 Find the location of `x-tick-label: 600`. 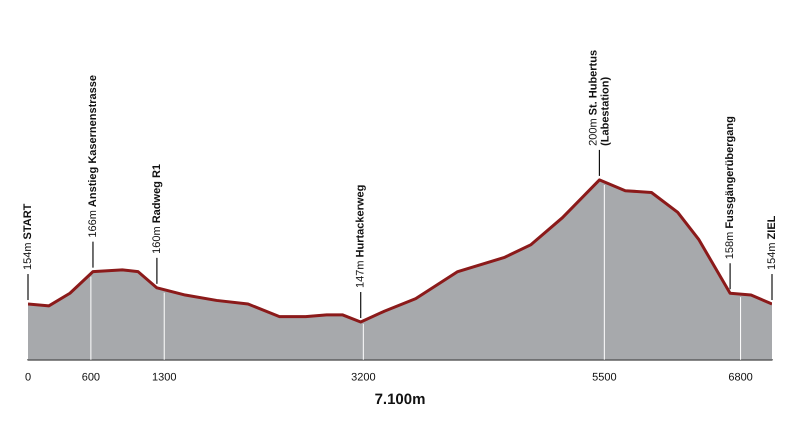

x-tick-label: 600 is located at coordinates (91, 377).